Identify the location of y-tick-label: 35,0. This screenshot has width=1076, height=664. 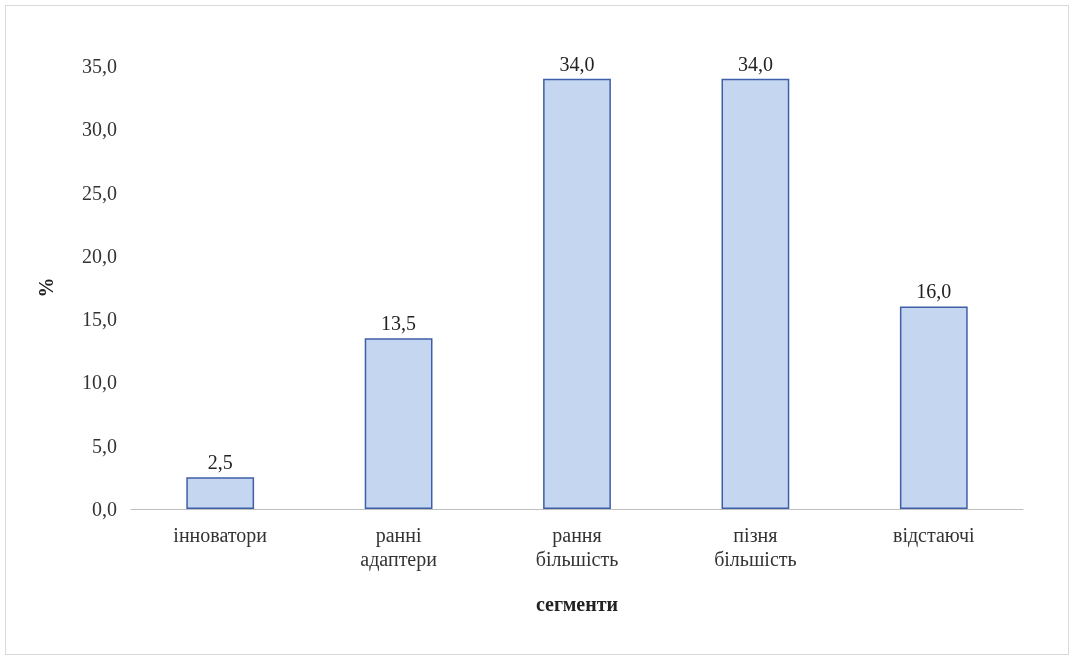
(99, 66).